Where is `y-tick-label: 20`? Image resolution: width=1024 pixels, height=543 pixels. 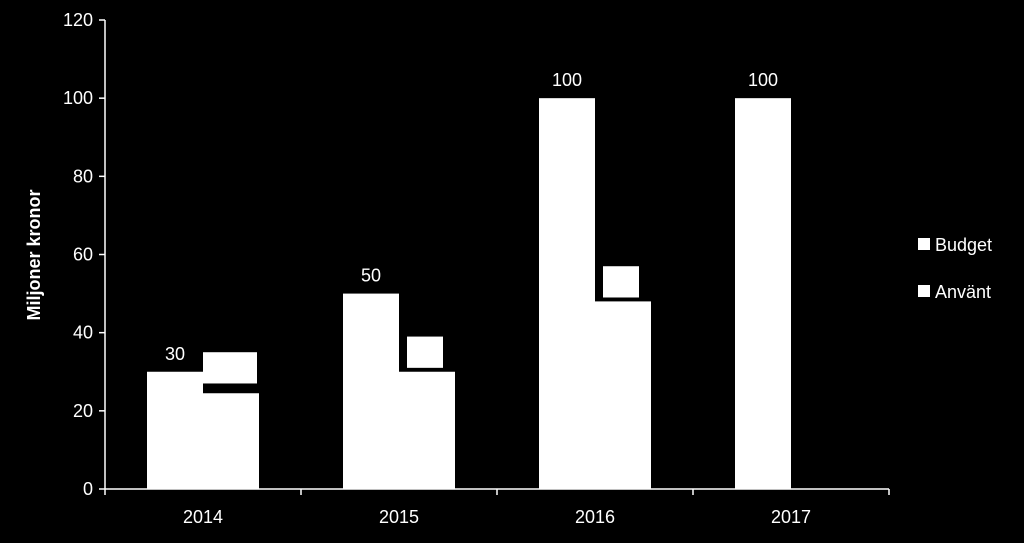
y-tick-label: 20 is located at coordinates (83, 411).